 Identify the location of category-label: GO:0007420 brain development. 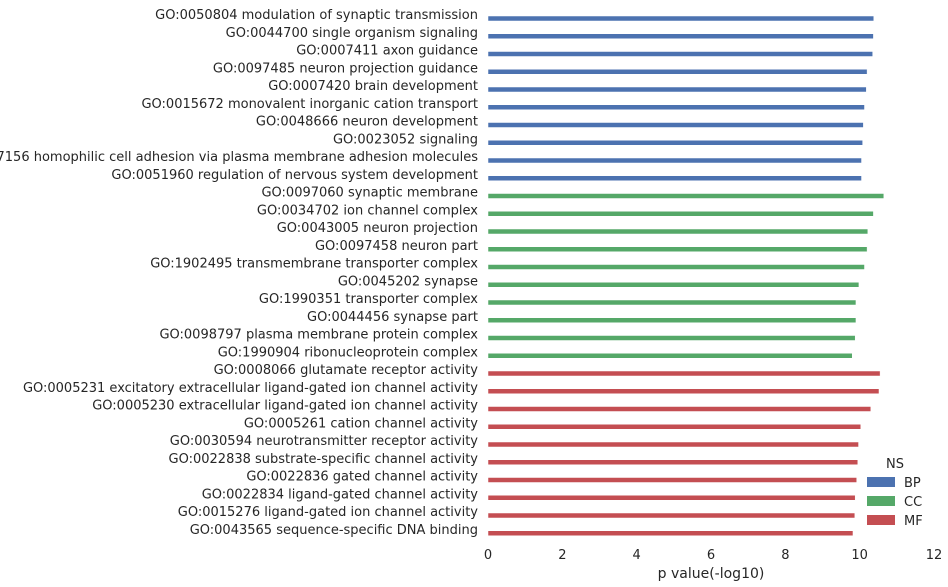
(373, 86).